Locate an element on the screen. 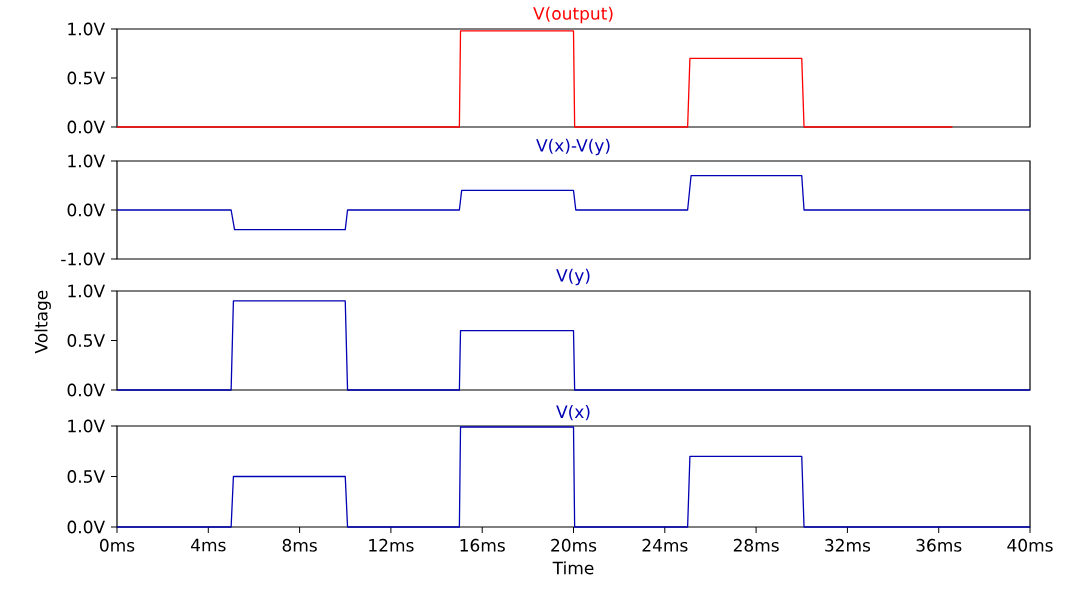  x-tick-label: 40ms is located at coordinates (1030, 545).